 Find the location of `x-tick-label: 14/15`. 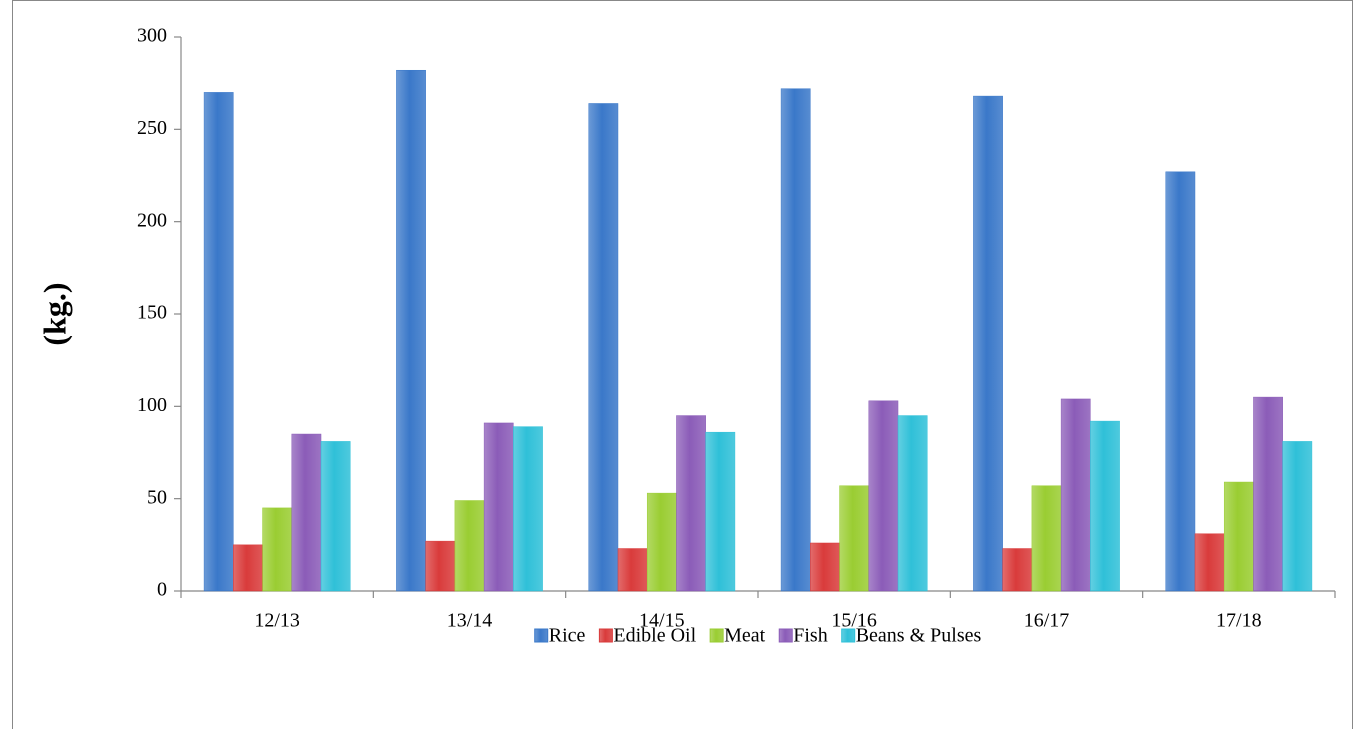

x-tick-label: 14/15 is located at coordinates (662, 621).